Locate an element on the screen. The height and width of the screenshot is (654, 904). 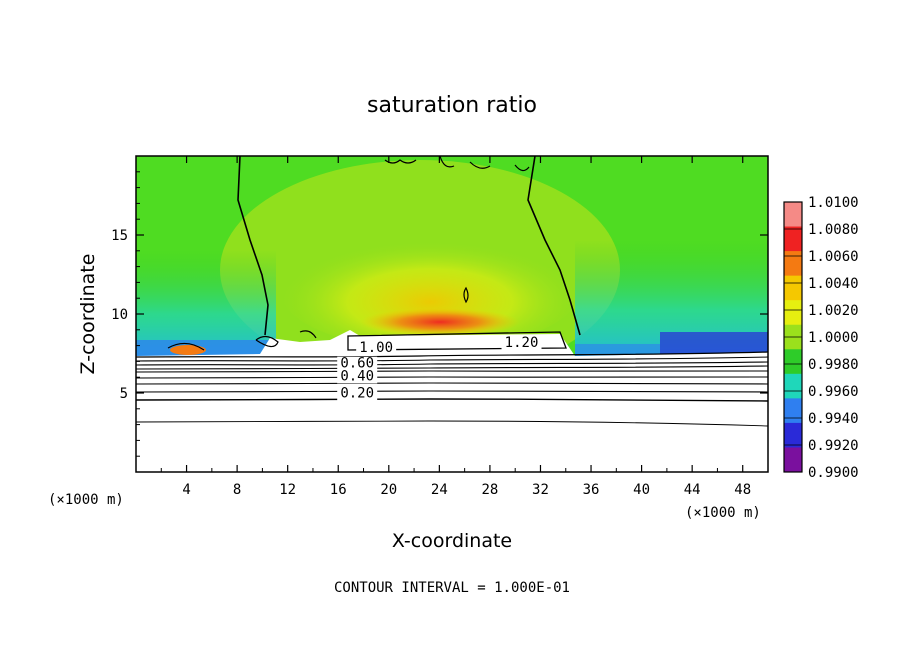
y-tick-label: 15 is located at coordinates (119, 236).